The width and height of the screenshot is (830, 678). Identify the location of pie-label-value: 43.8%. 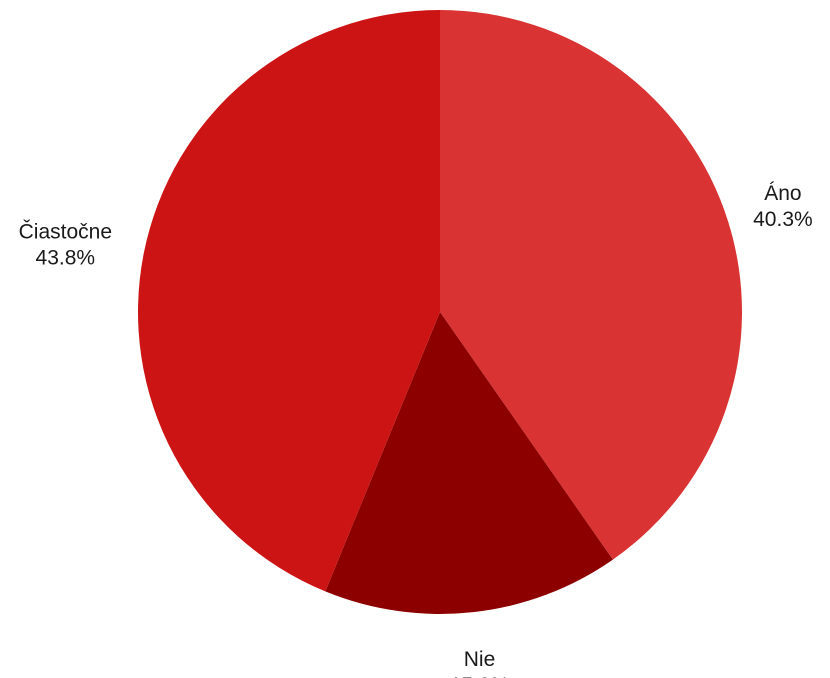
(66, 257).